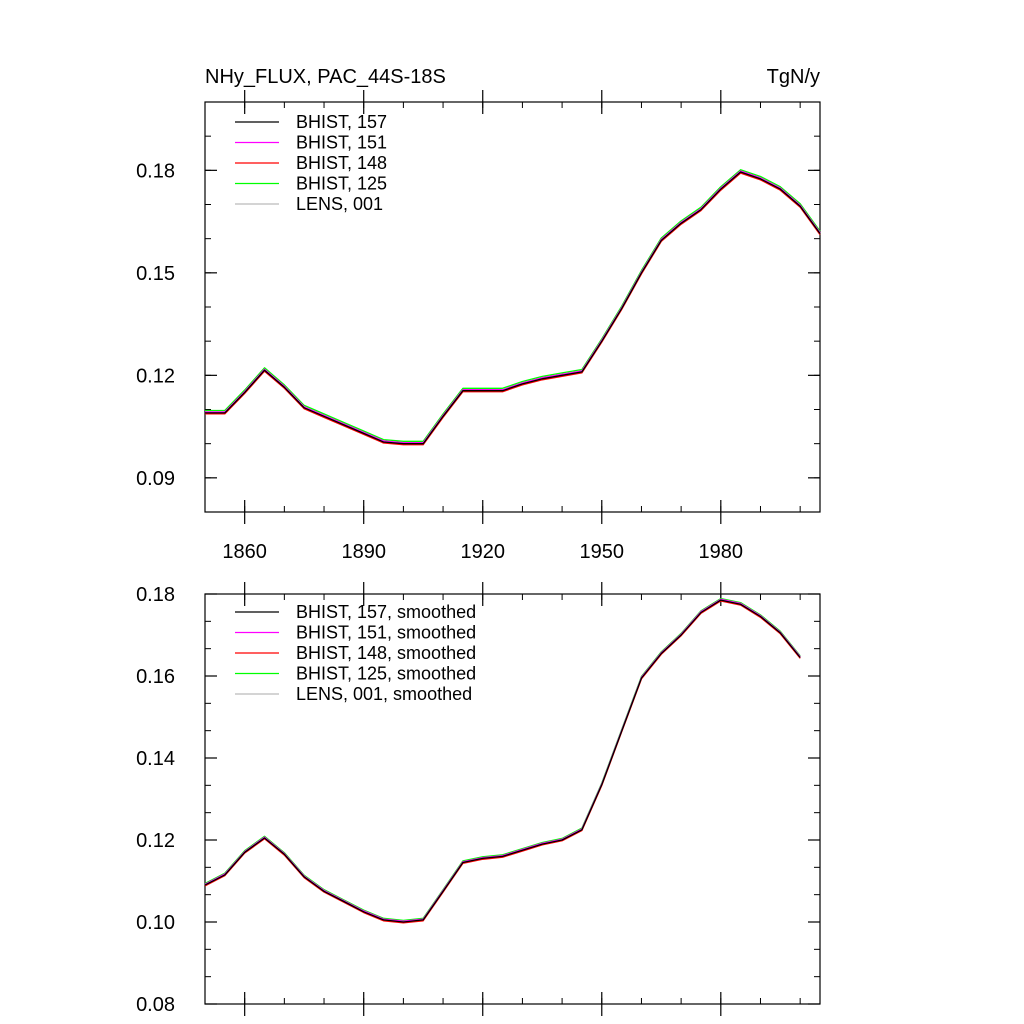 This screenshot has width=1024, height=1024. I want to click on legend-label: LENS, 001, smoothed, so click(384, 694).